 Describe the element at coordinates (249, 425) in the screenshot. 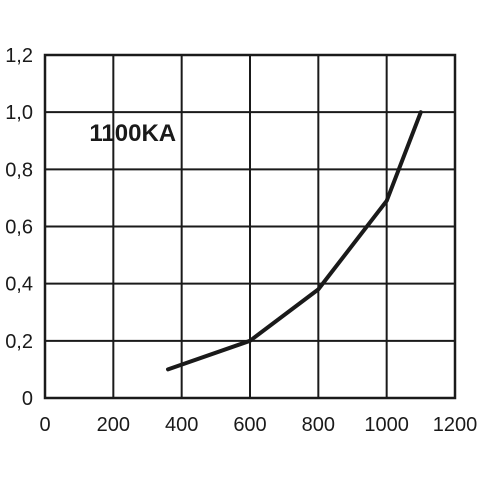

I see `x-tick-label: 600` at that location.